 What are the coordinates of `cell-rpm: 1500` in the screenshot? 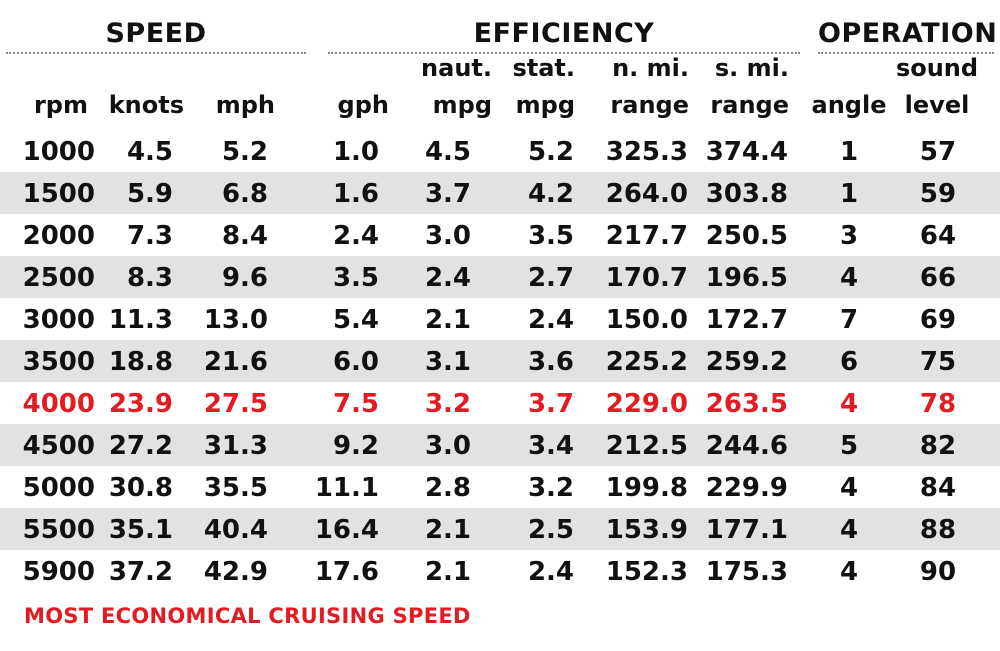 It's located at (58, 194).